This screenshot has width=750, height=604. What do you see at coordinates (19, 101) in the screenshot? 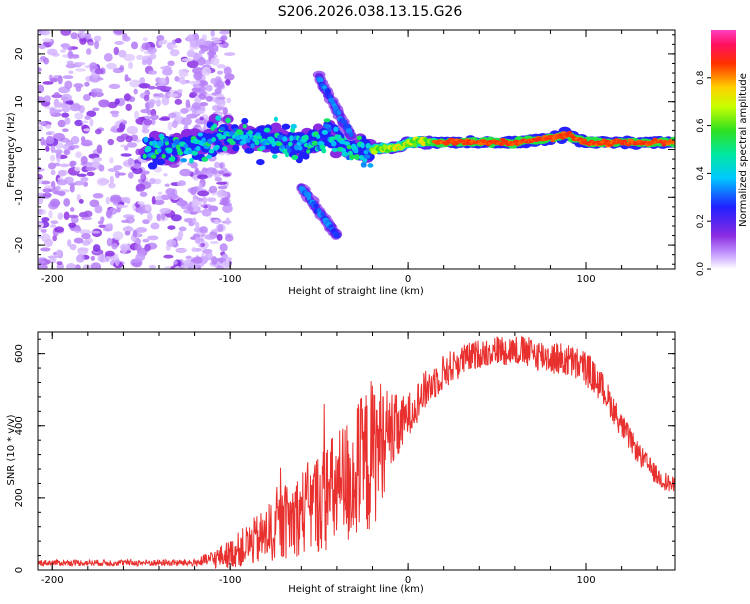
I see `spectrogram-ytick-label: 10` at bounding box center [19, 101].